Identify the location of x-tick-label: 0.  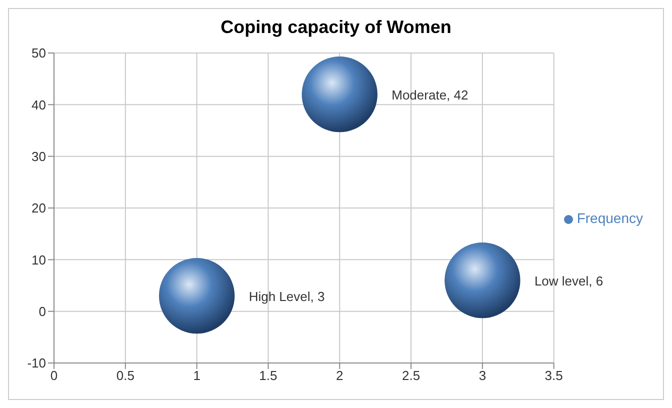
(54, 376).